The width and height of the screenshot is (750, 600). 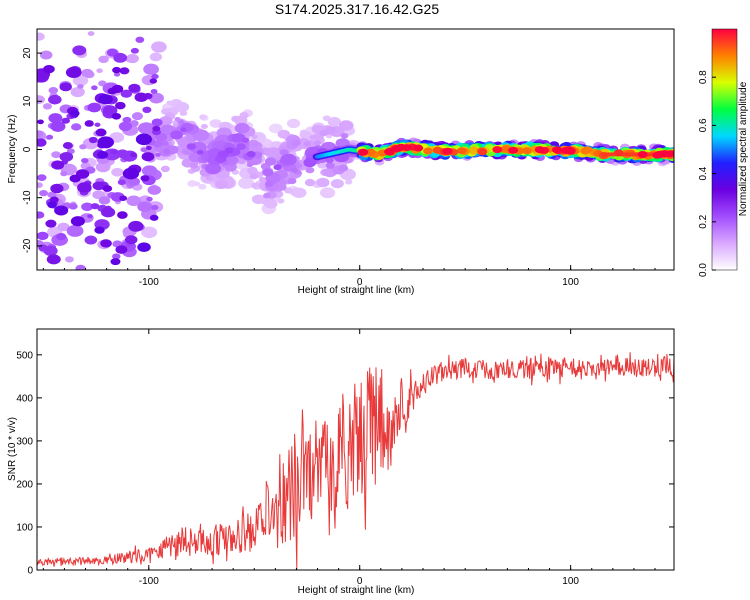 I want to click on snr-y-axis-label: SNR (10 * v/v), so click(x=12, y=449).